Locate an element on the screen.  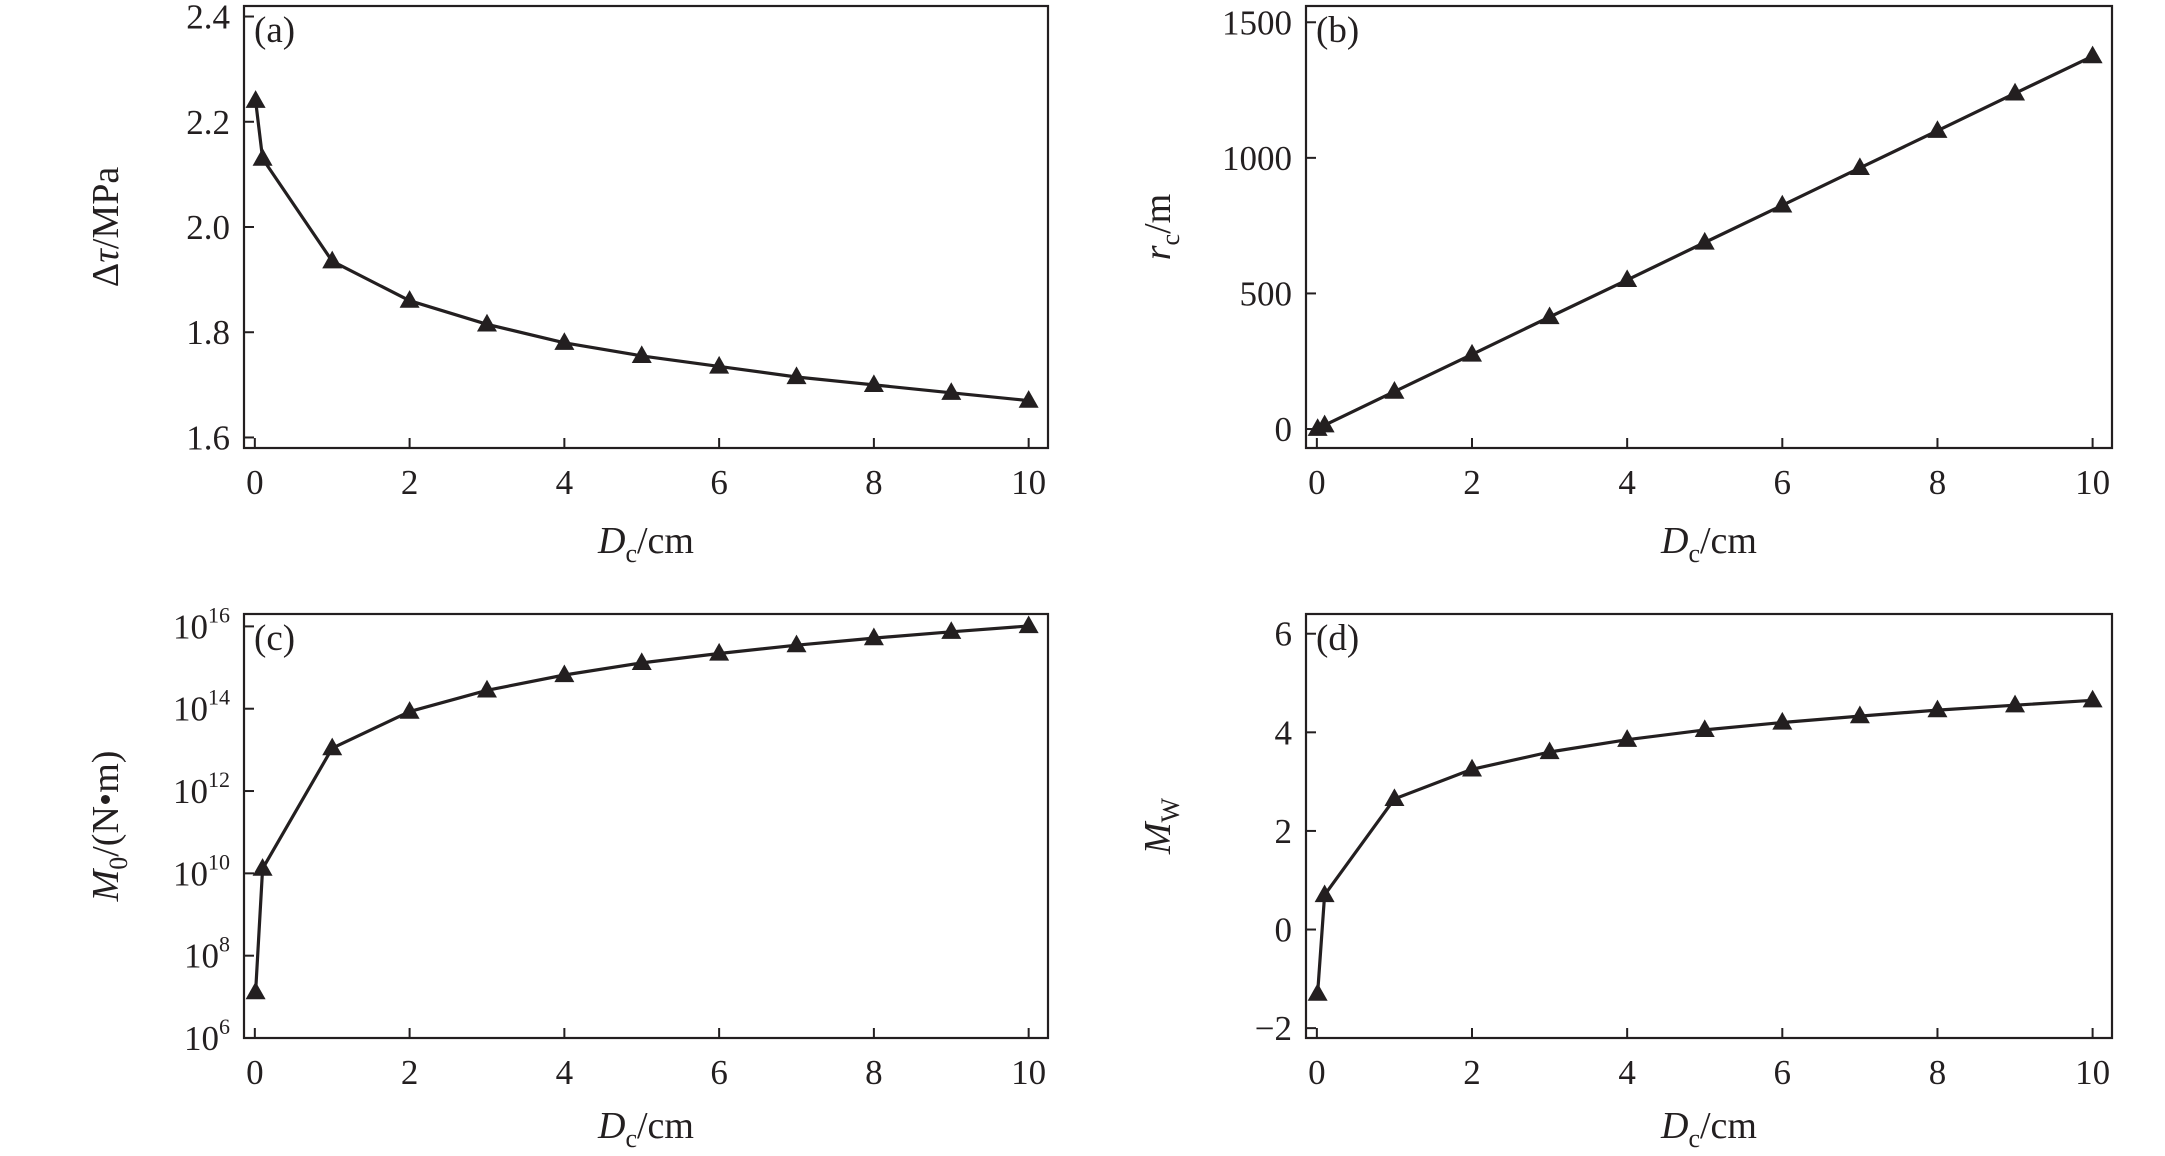
panel-b-ytick-label: 500 is located at coordinates (1266, 293).